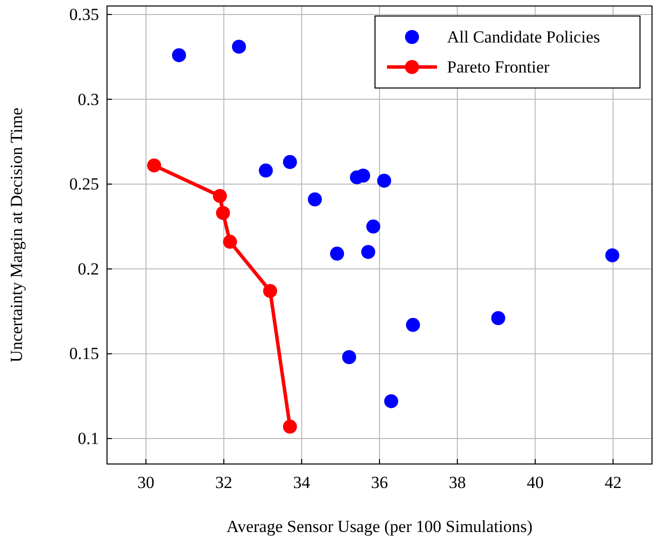 The image size is (654, 544). I want to click on x-tick-label: 38, so click(457, 482).